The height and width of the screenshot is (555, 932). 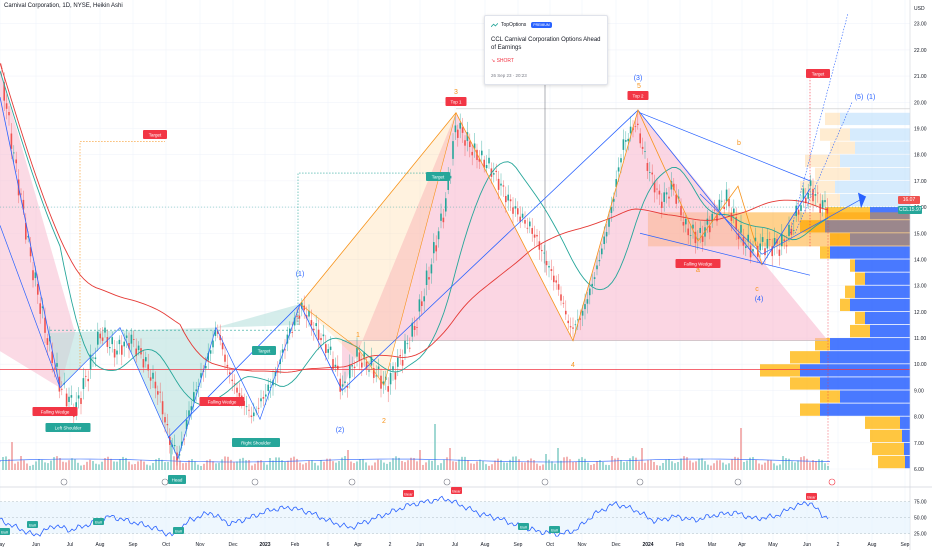 What do you see at coordinates (415, 460) in the screenshot?
I see `volume-ma` at bounding box center [415, 460].